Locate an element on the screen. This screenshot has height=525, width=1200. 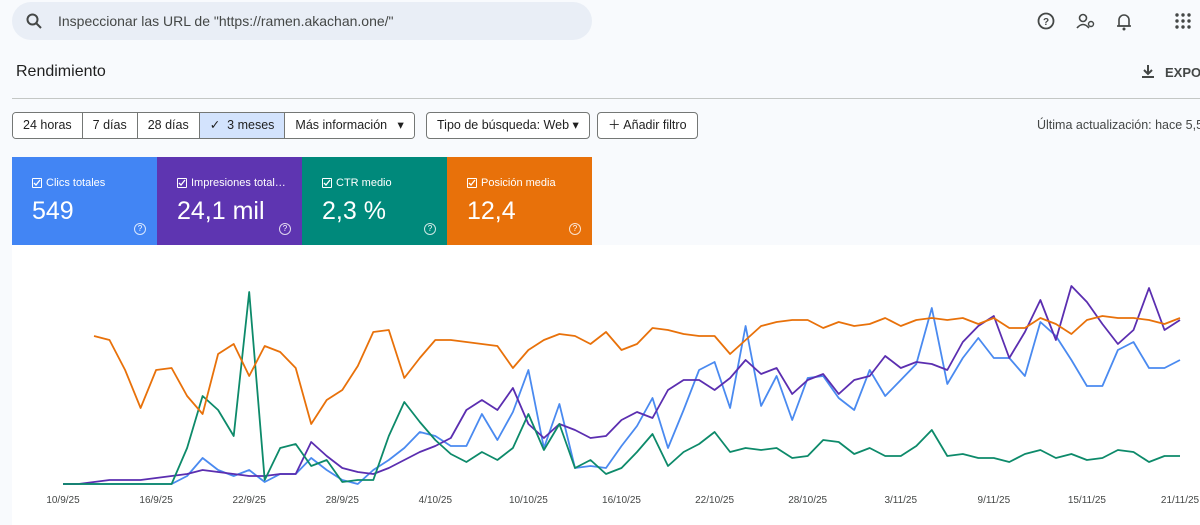
range-label: 28 días is located at coordinates (168, 125).